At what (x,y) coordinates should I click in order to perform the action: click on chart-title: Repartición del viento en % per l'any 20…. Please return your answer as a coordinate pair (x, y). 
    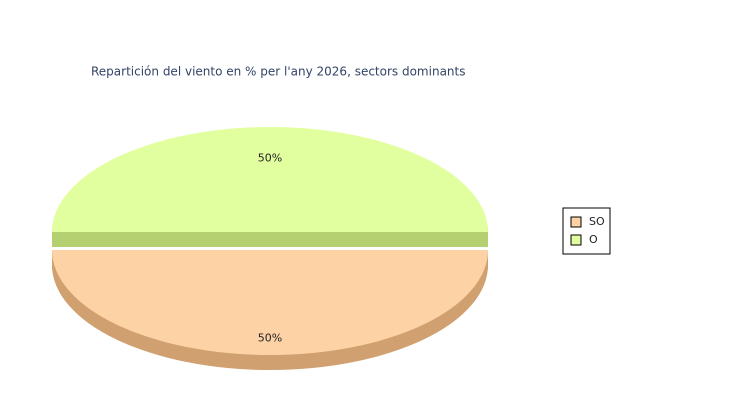
    Looking at the image, I should click on (278, 72).